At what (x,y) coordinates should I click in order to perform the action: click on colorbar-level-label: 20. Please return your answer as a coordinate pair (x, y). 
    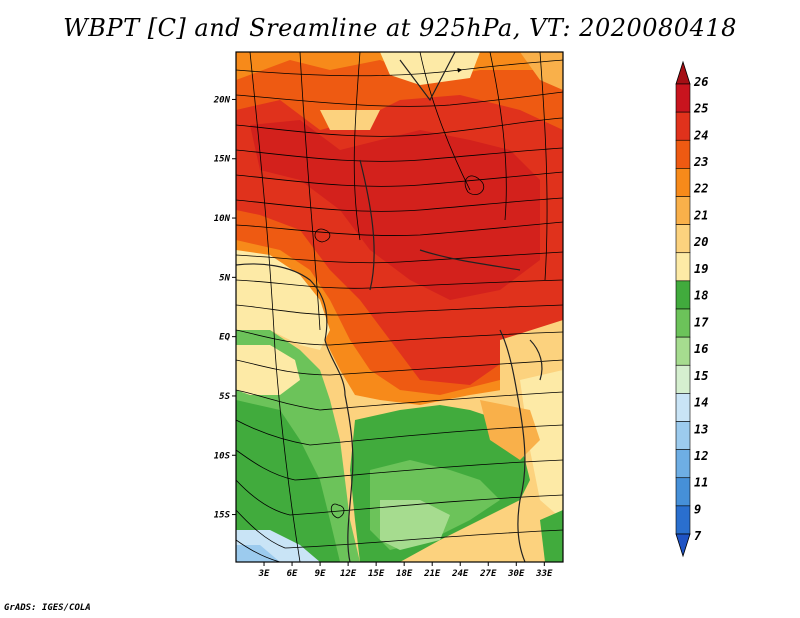
    Looking at the image, I should click on (700, 242).